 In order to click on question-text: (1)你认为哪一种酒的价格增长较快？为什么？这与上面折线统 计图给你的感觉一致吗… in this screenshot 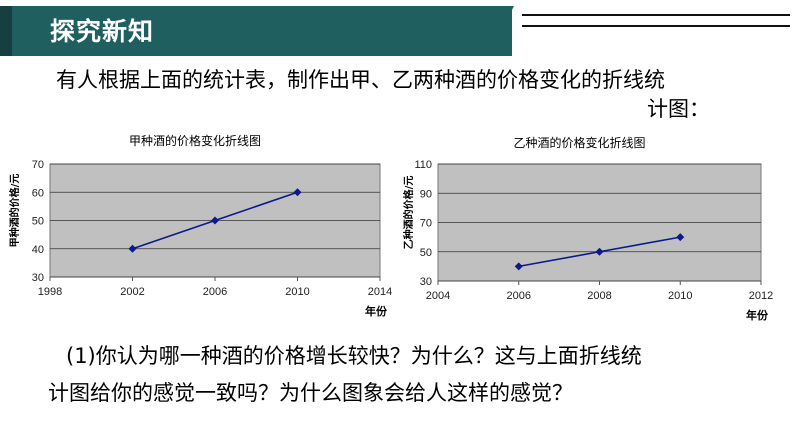, I will do `click(407, 375)`.